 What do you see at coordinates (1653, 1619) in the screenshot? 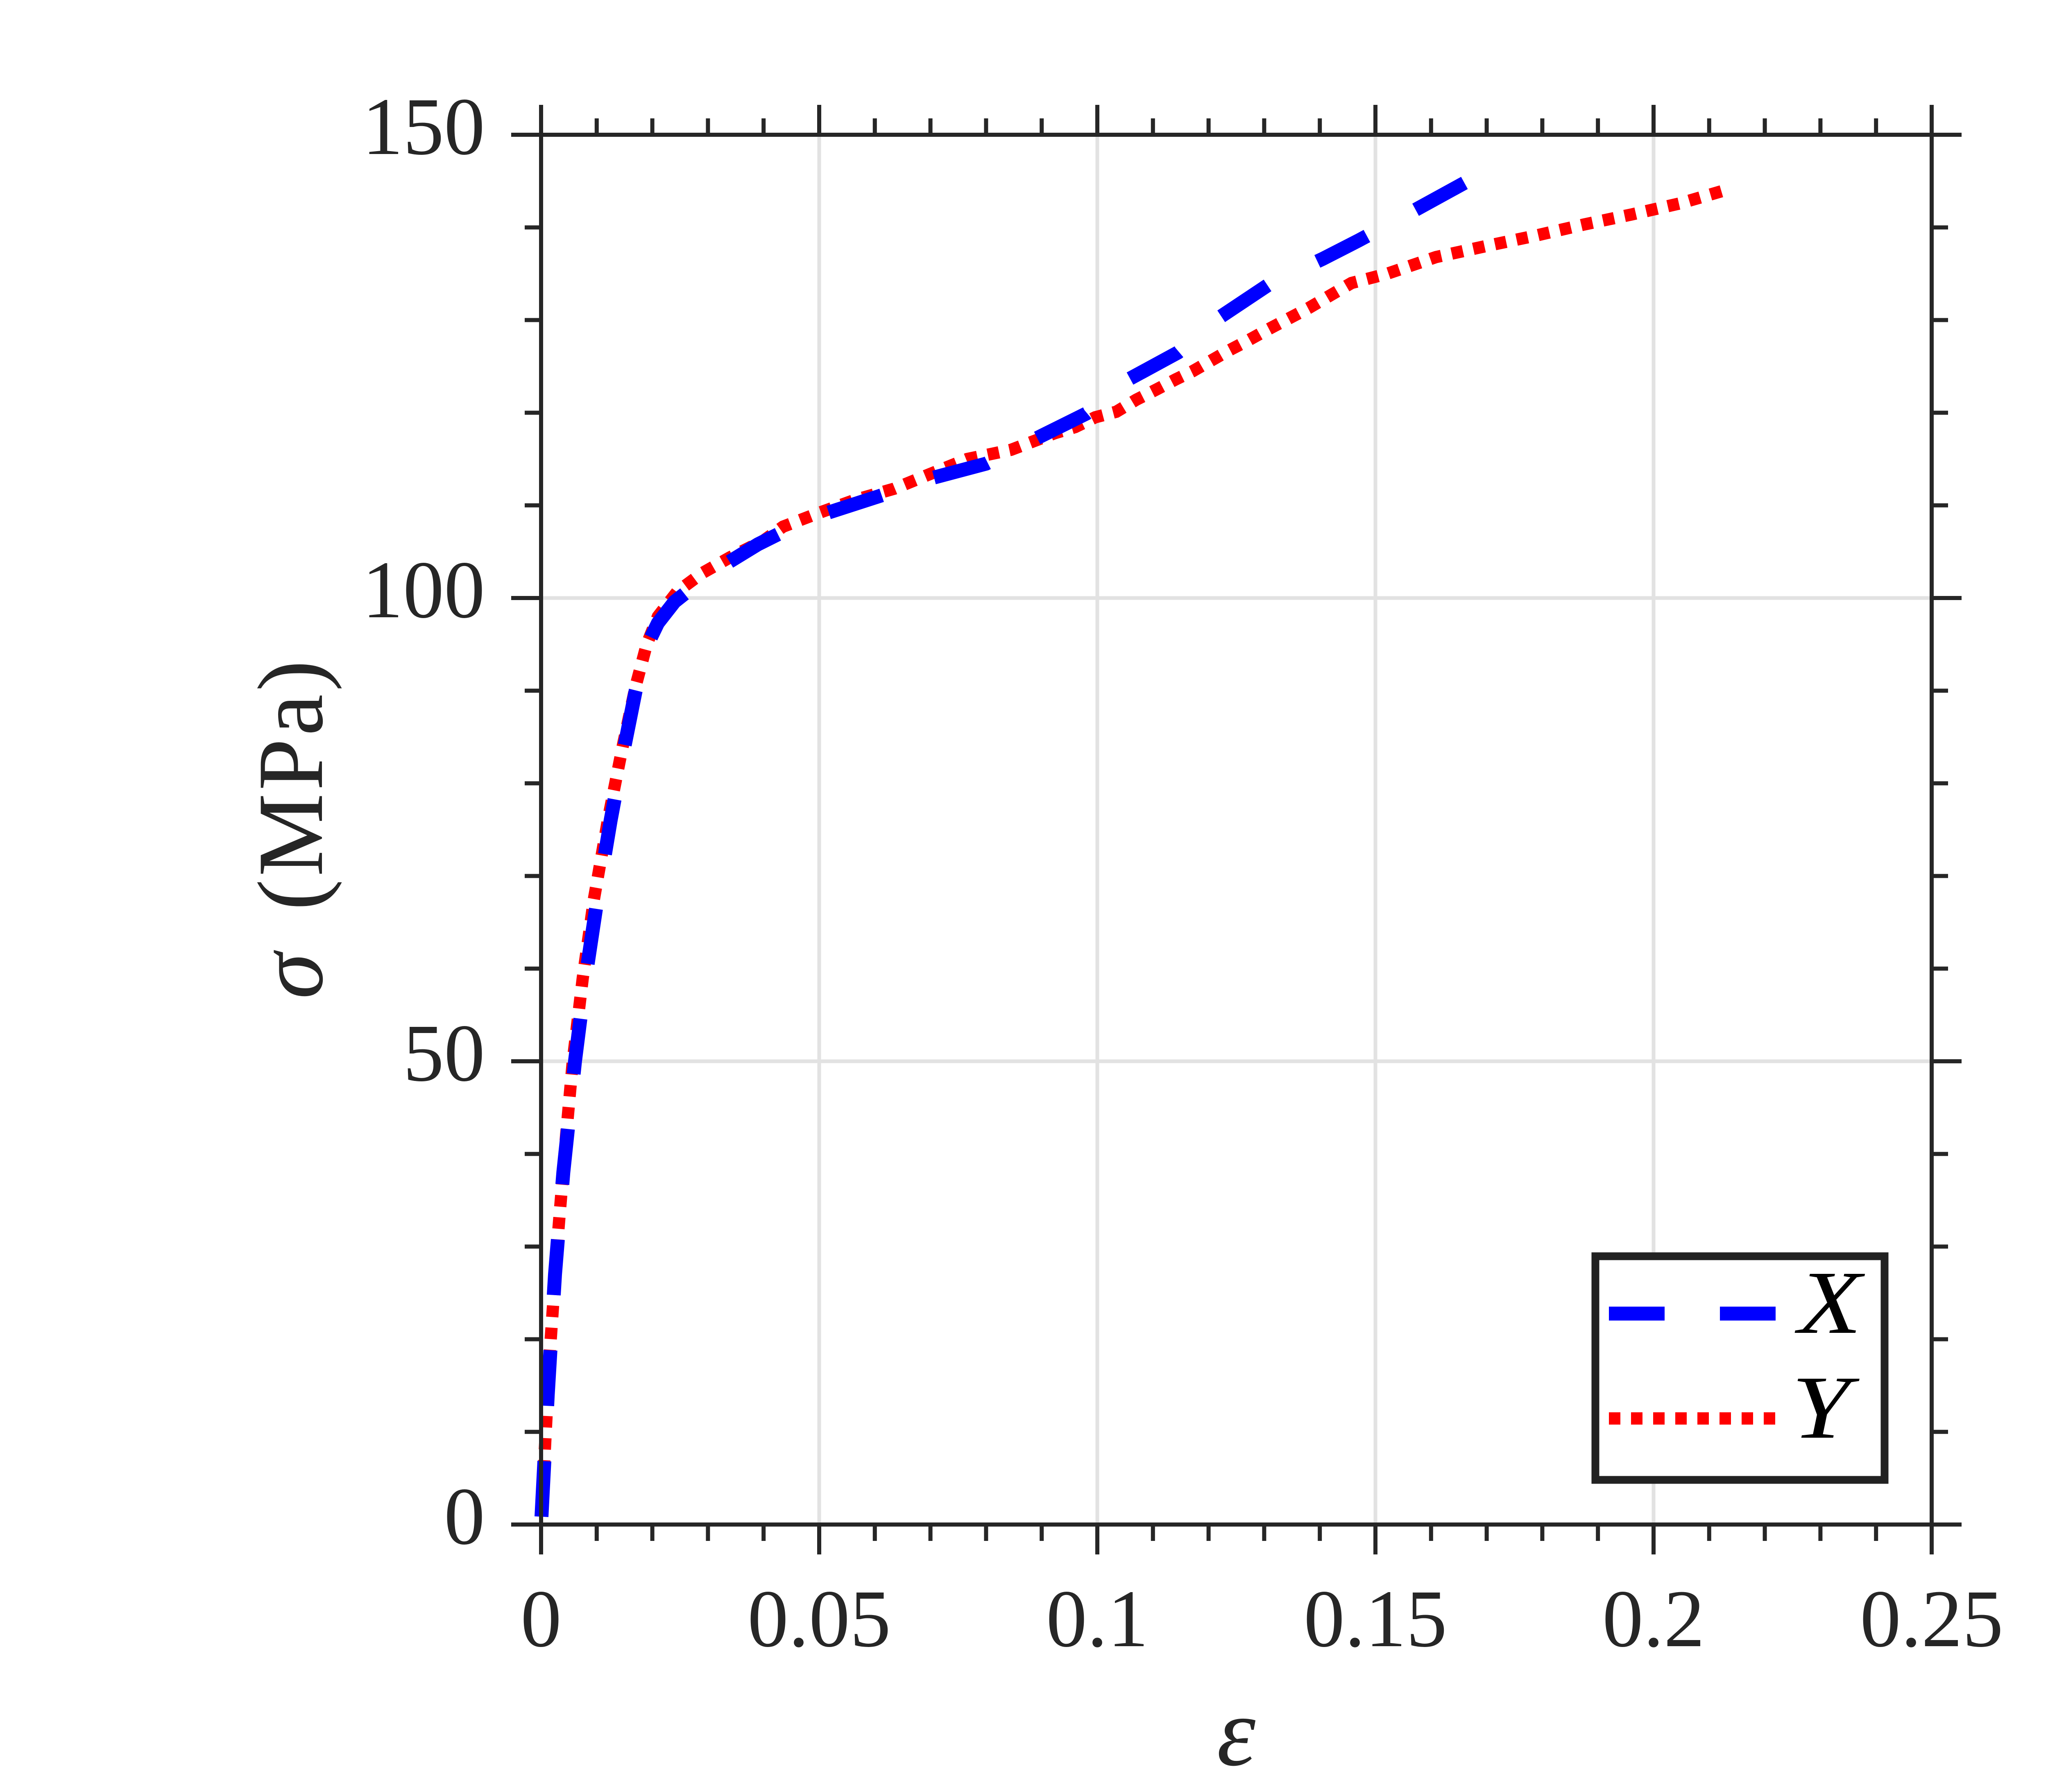
I see `svg-text: 0.2` at bounding box center [1653, 1619].